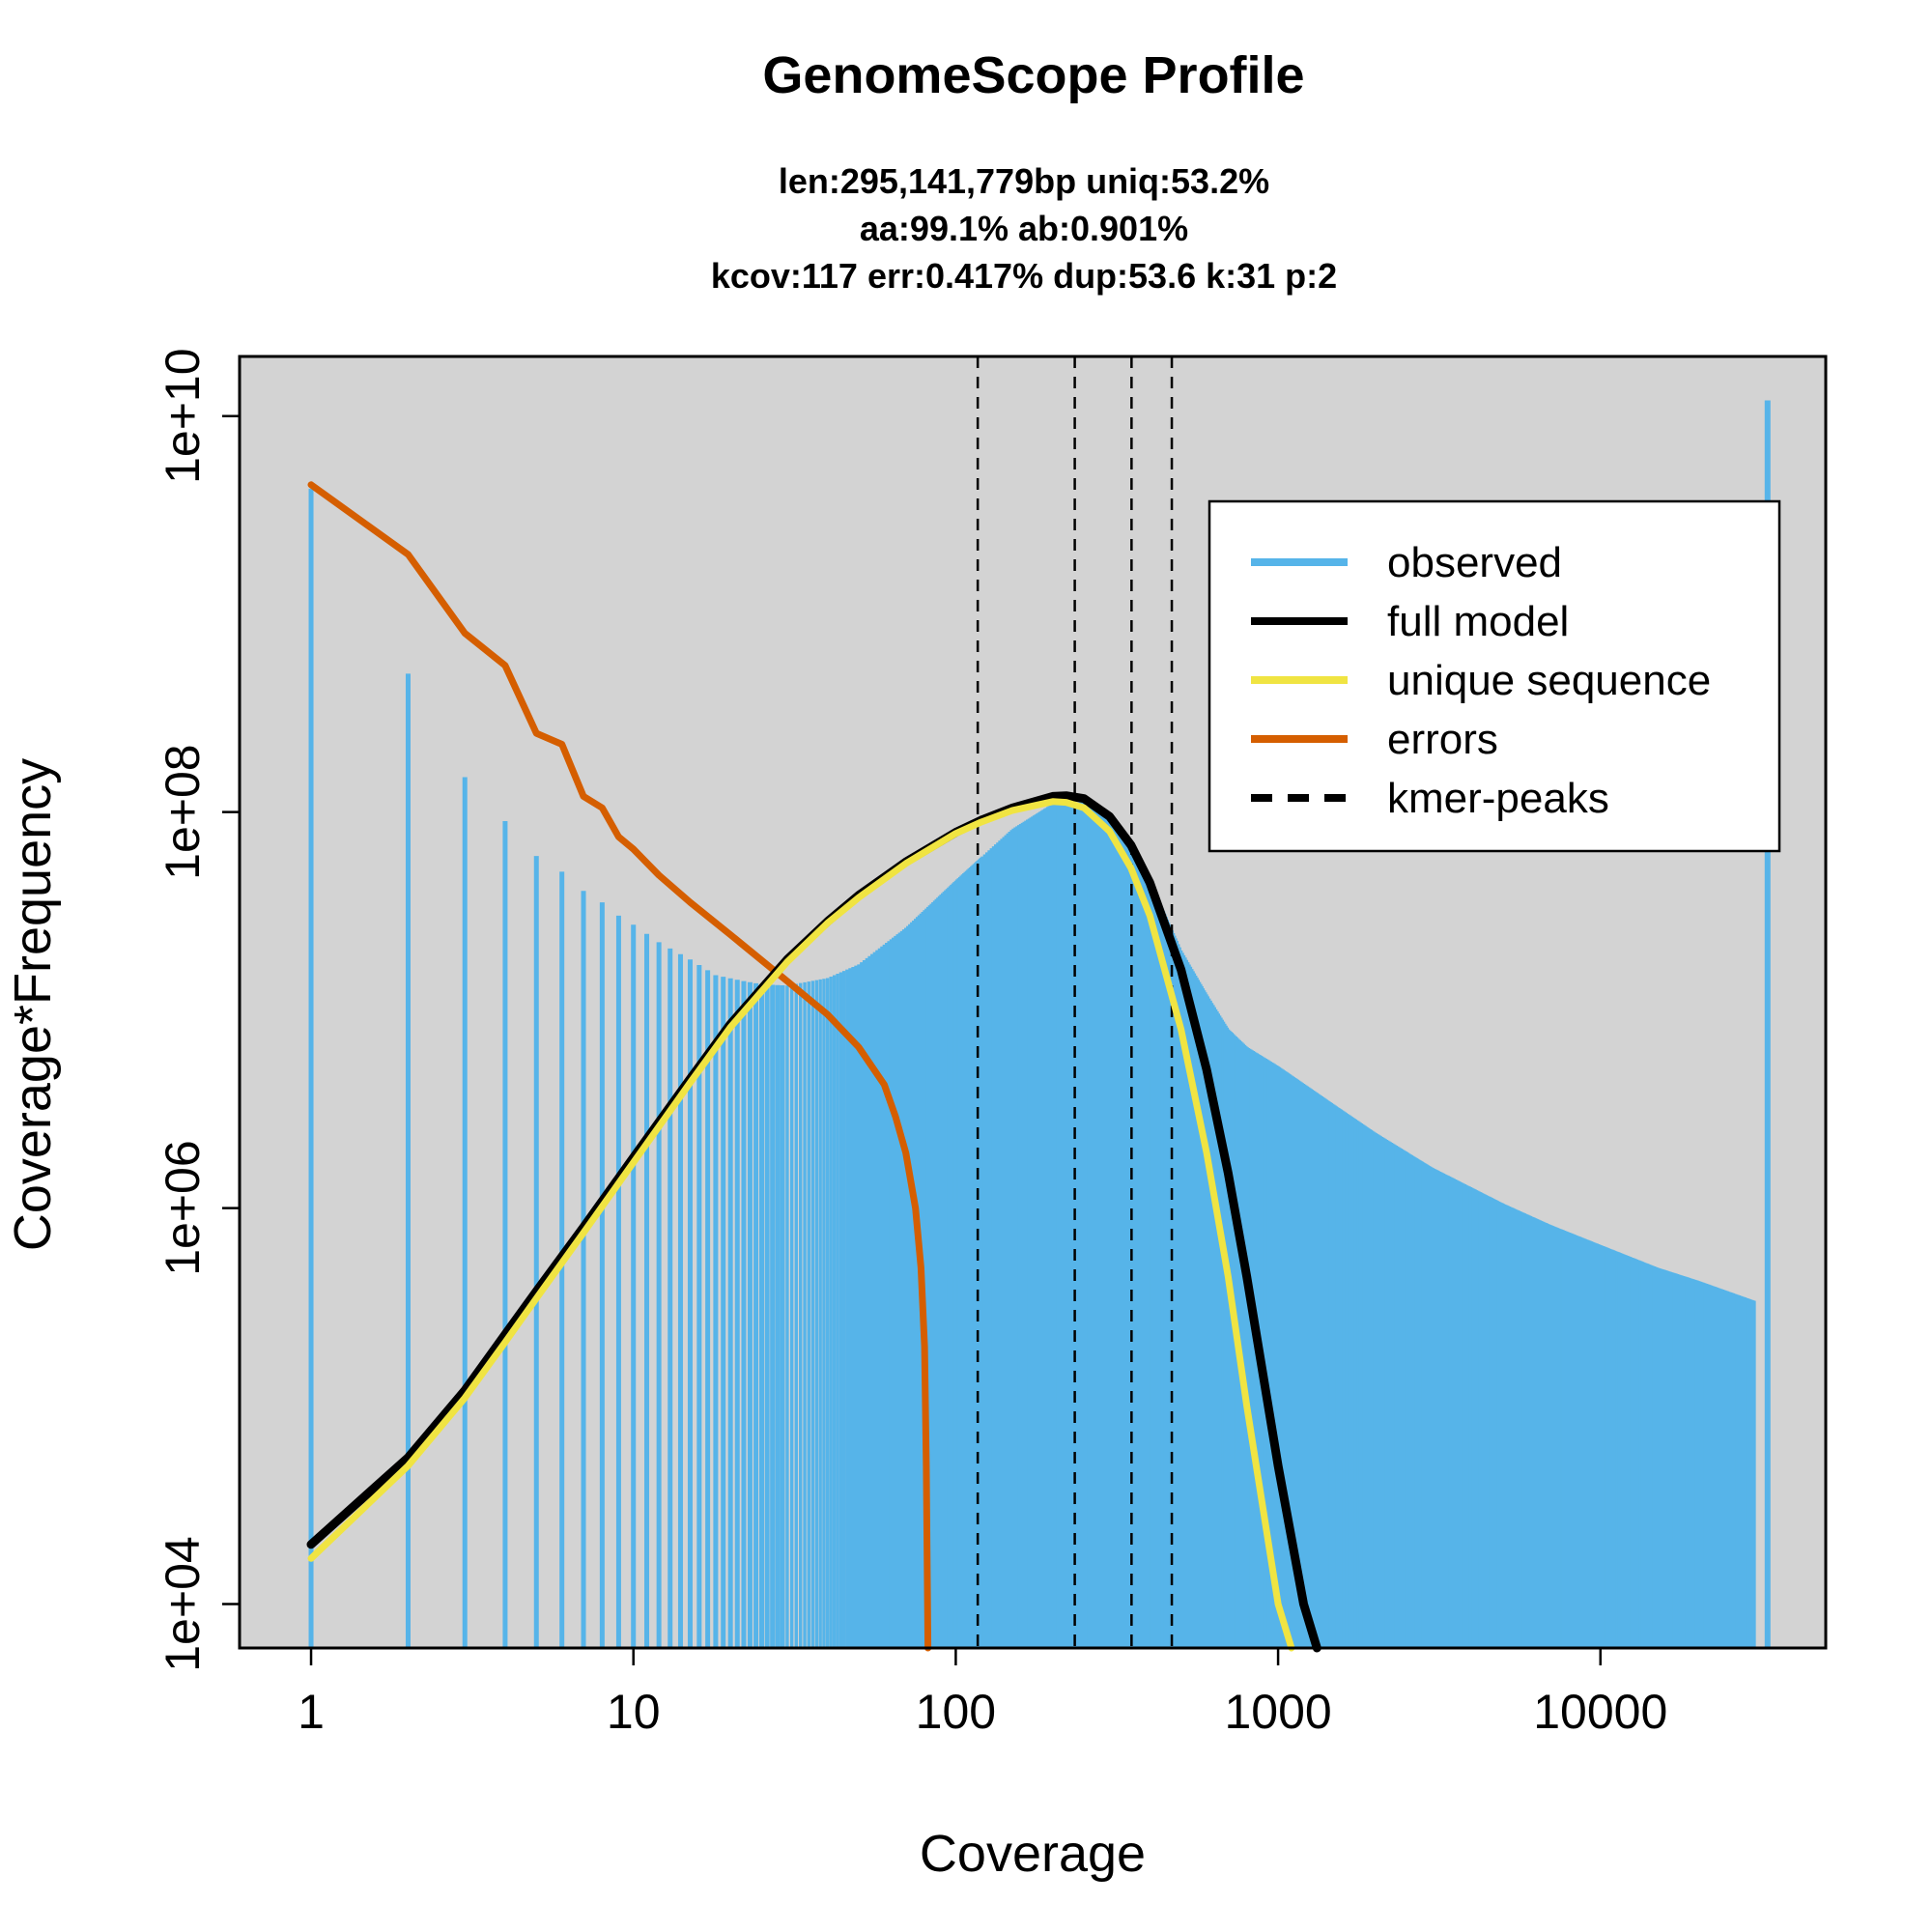  Describe the element at coordinates (1474, 562) in the screenshot. I see `legend-label: observed` at that location.